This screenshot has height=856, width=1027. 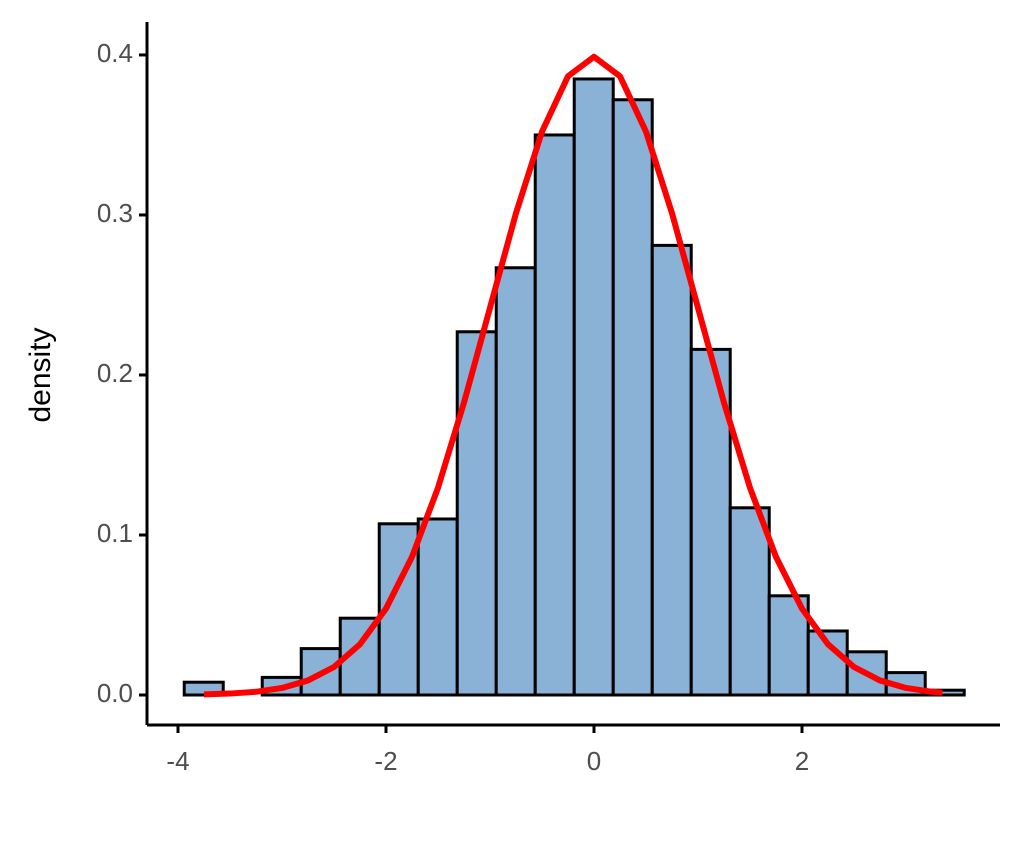 I want to click on x-tick-label: -4, so click(x=177, y=761).